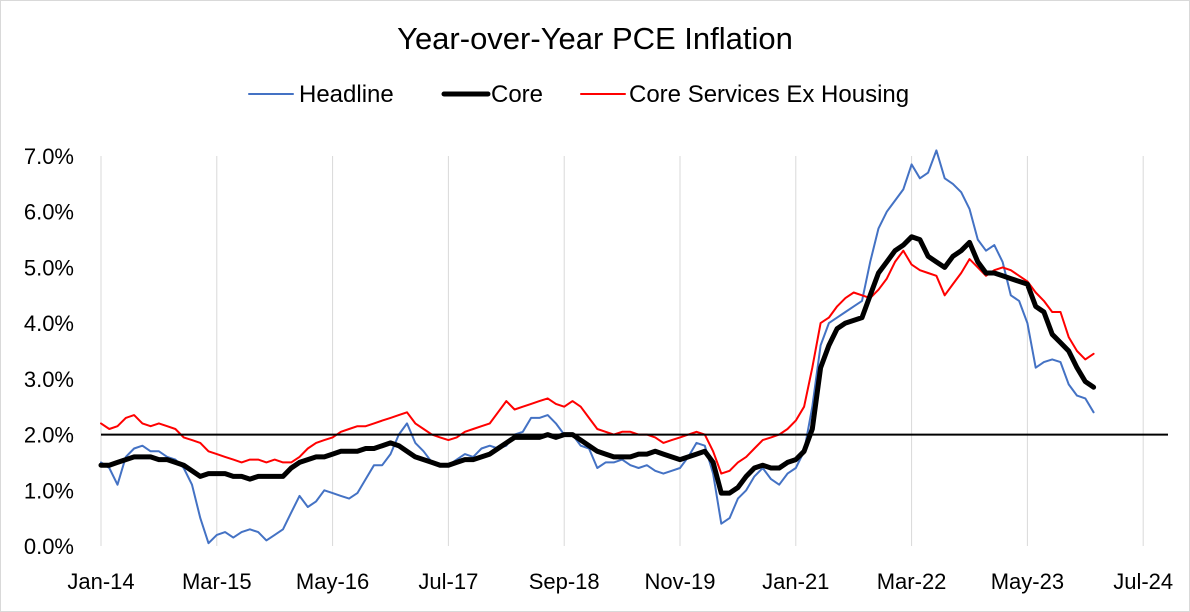  What do you see at coordinates (49, 156) in the screenshot?
I see `y-tick-label: 7.0%` at bounding box center [49, 156].